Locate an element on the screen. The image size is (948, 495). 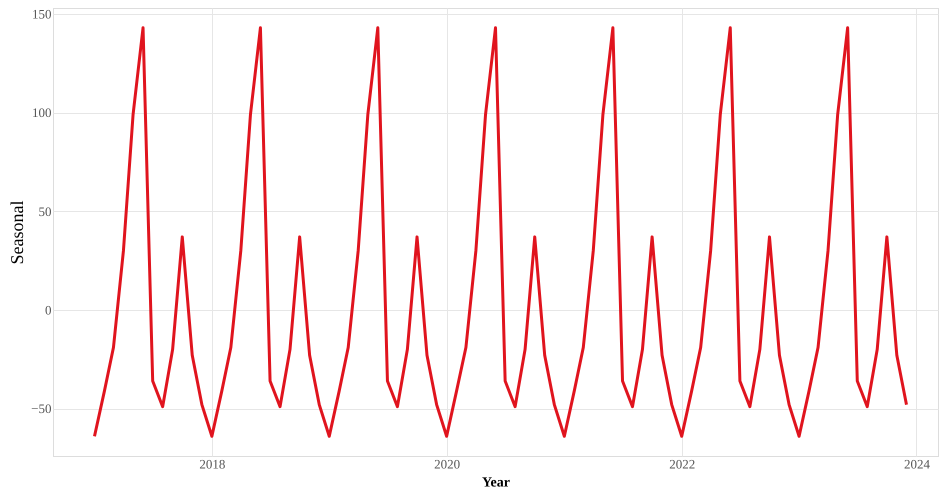
x-tick-label: 2022 is located at coordinates (682, 464).